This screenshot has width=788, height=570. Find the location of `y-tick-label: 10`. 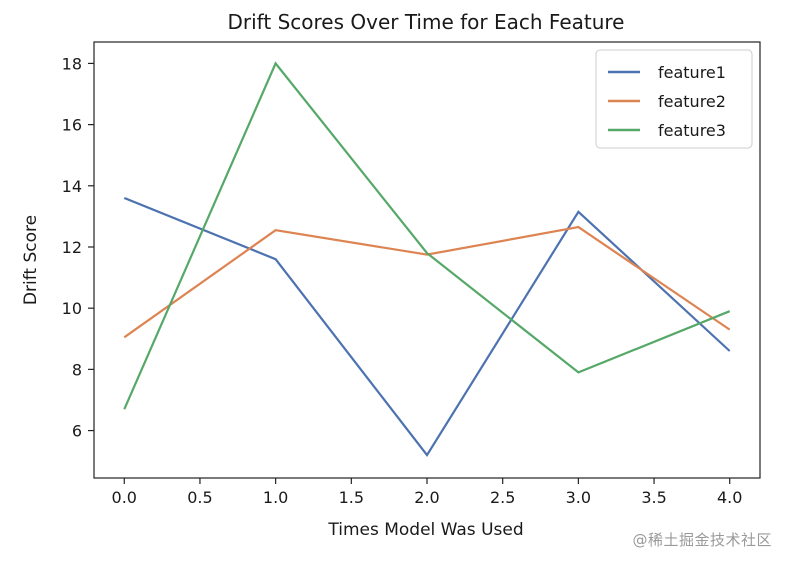

y-tick-label: 10 is located at coordinates (72, 308).